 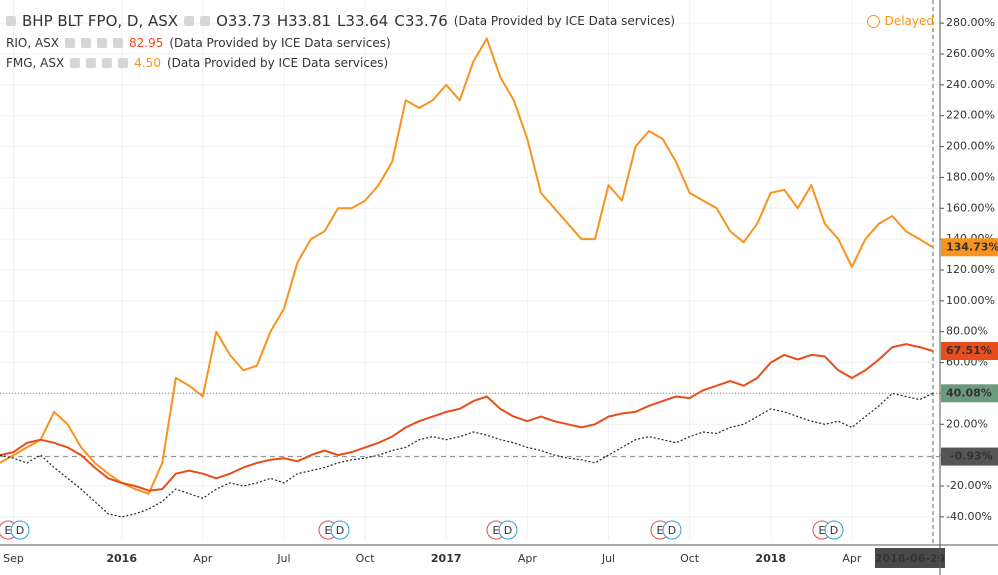 I want to click on x-tick-label: 2018-06-29, so click(x=910, y=558).